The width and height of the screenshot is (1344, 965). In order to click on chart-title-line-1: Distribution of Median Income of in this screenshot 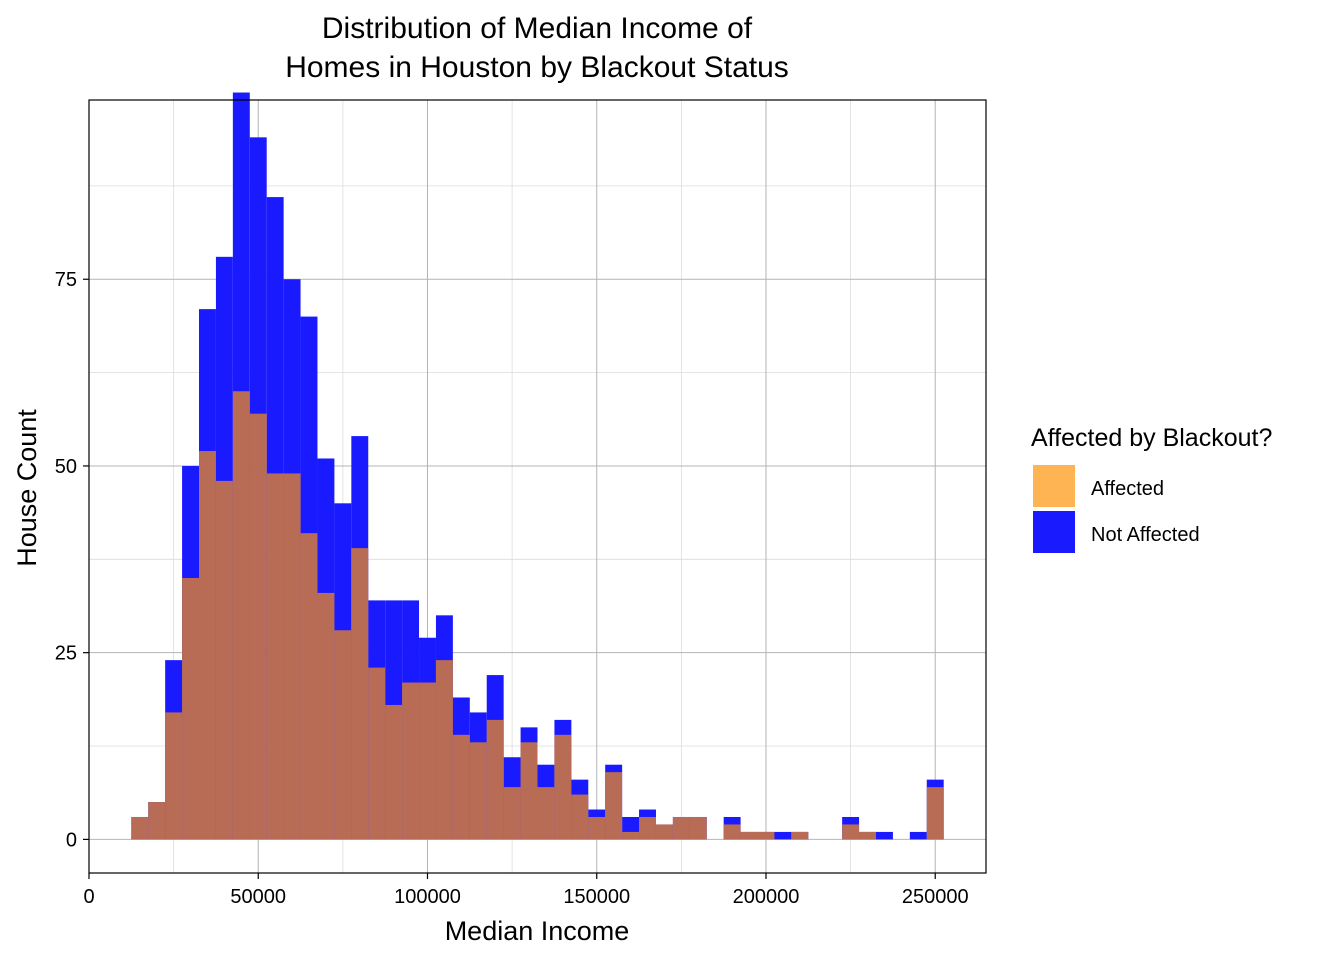, I will do `click(537, 28)`.